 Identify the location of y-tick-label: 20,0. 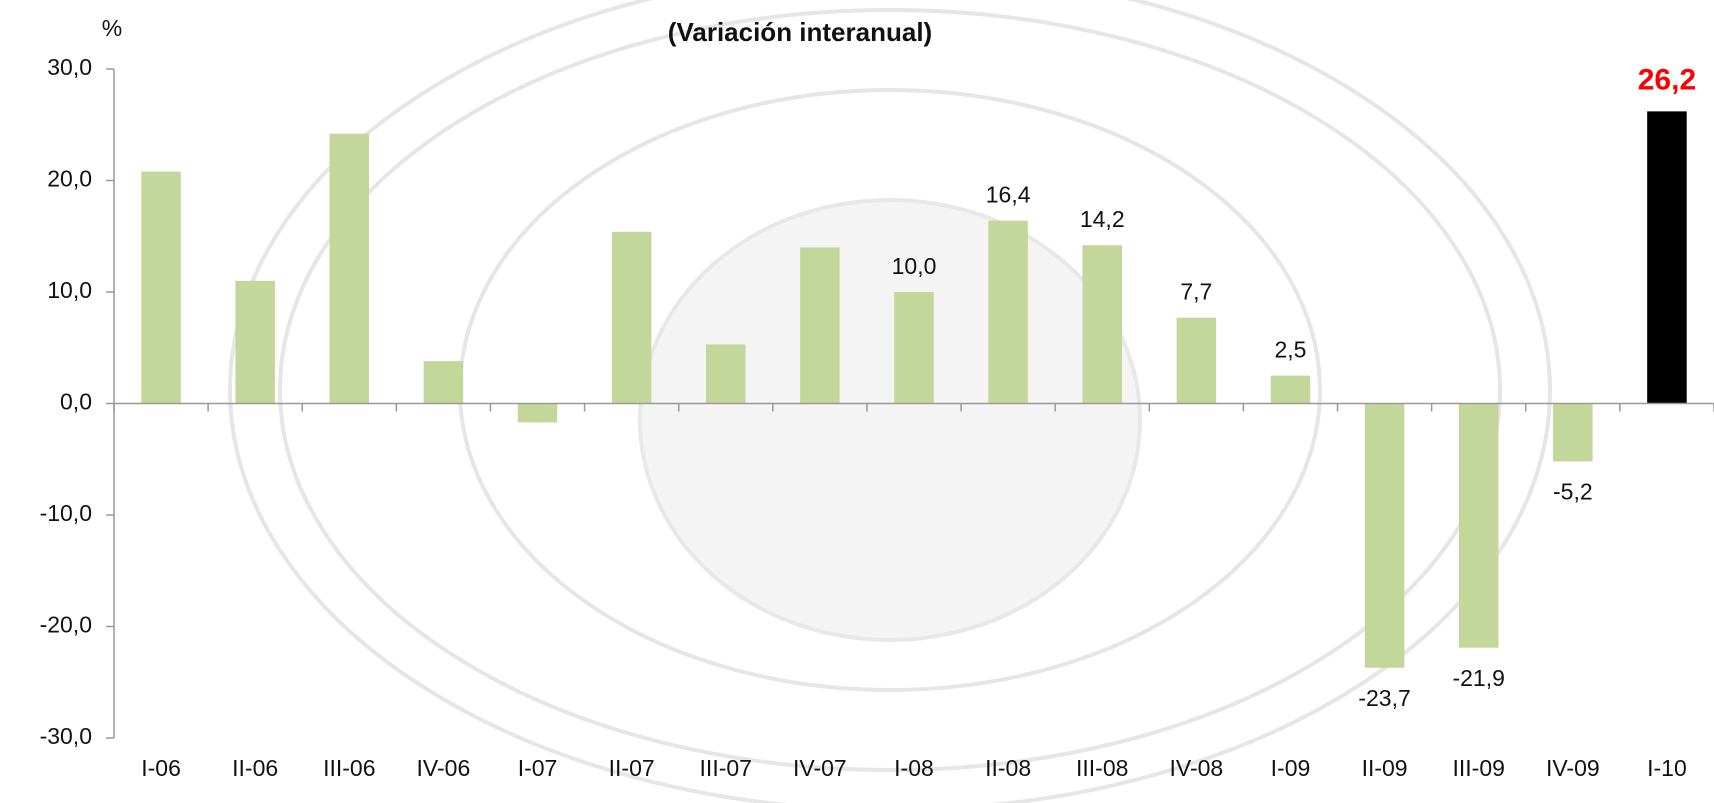
(69, 179).